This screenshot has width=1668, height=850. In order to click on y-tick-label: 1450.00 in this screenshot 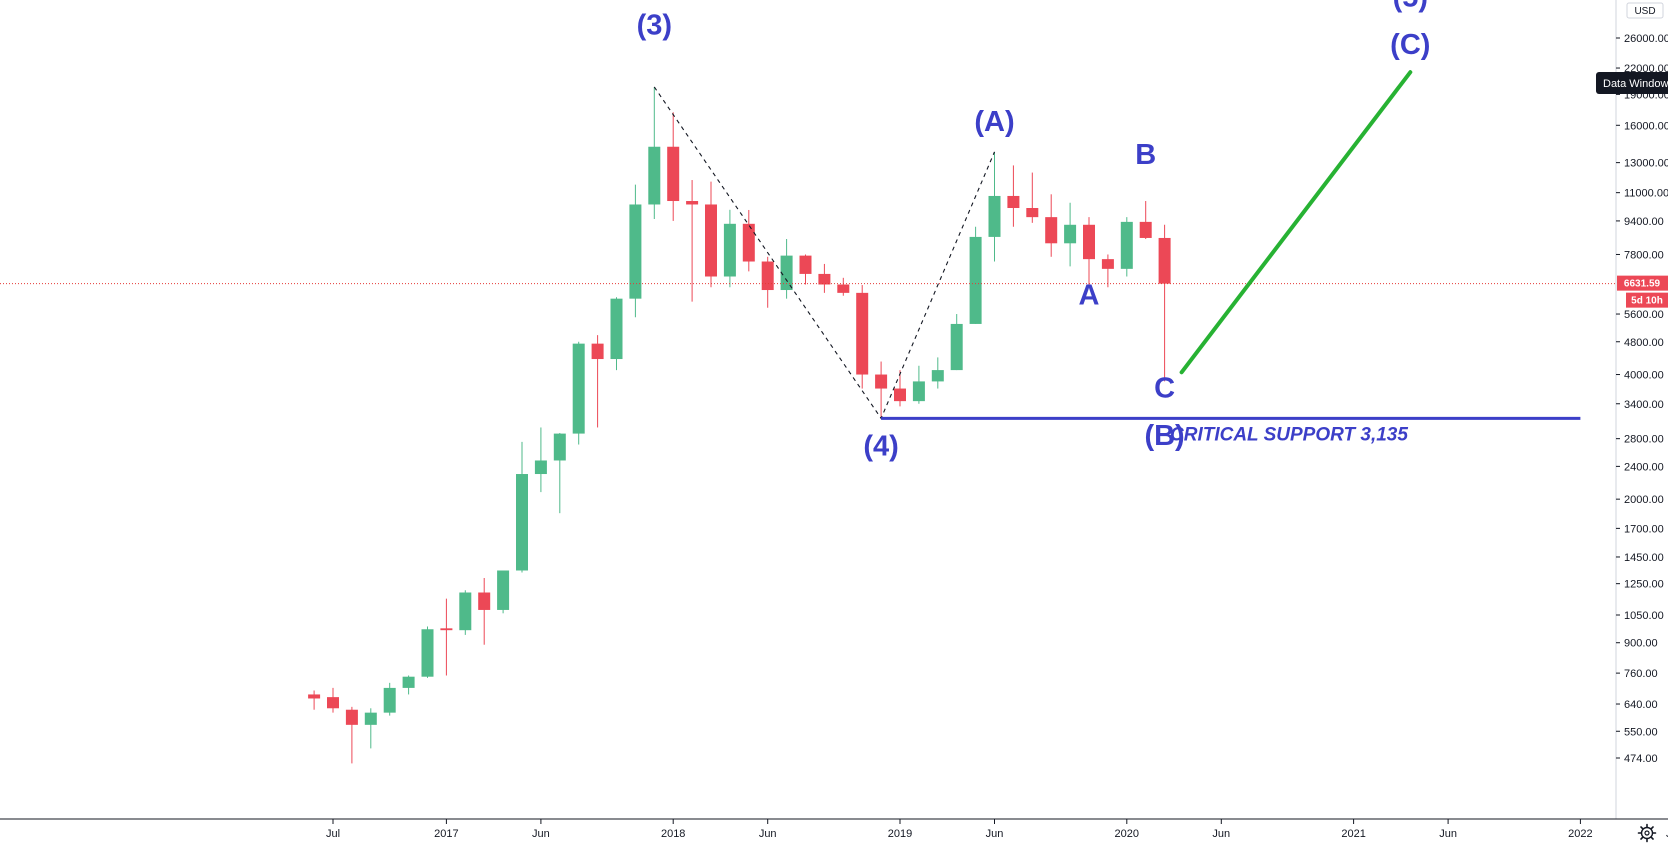, I will do `click(1644, 558)`.